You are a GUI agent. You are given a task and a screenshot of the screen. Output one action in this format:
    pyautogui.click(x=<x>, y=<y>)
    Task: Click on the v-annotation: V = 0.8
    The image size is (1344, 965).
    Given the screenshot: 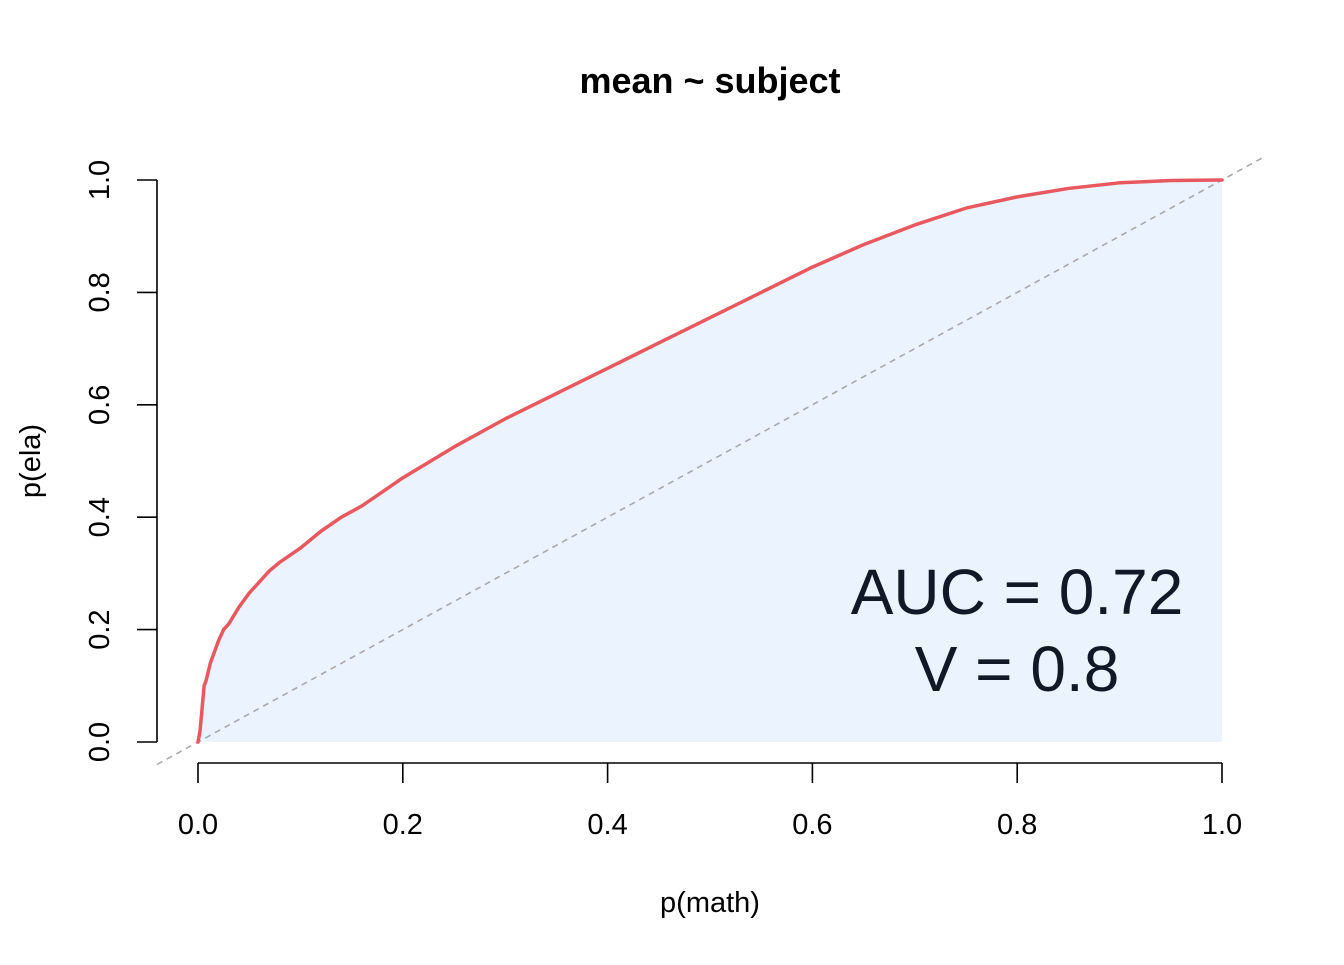 What is the action you would take?
    pyautogui.click(x=1017, y=669)
    